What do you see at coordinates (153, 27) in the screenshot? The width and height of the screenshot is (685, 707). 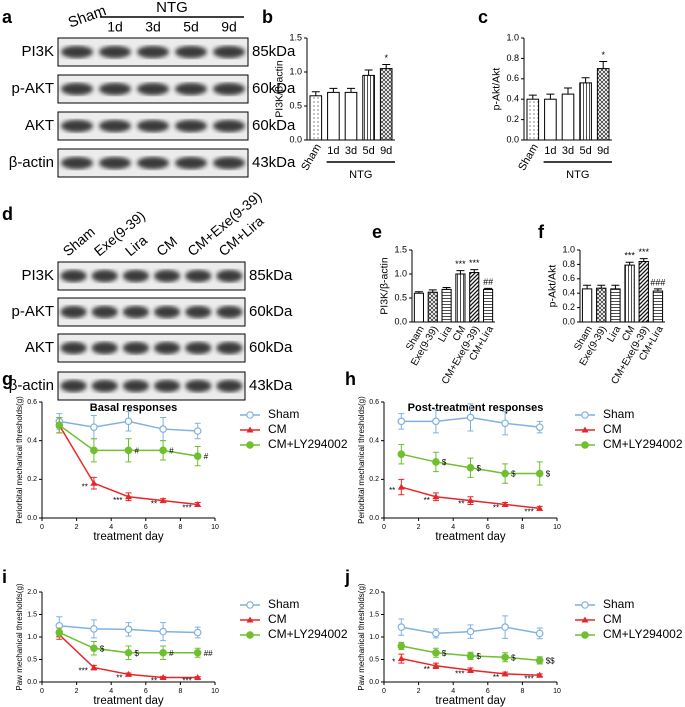 I see `lane-label: 3d` at bounding box center [153, 27].